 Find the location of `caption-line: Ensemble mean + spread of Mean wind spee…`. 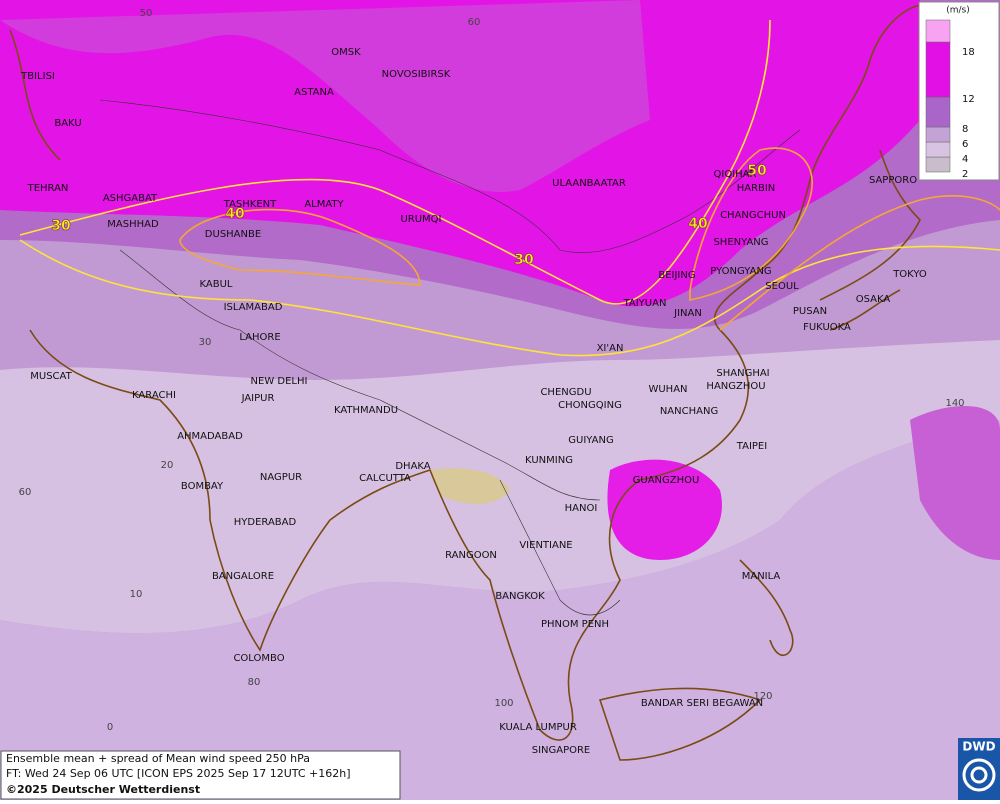

caption-line: Ensemble mean + spread of Mean wind spee… is located at coordinates (158, 758).